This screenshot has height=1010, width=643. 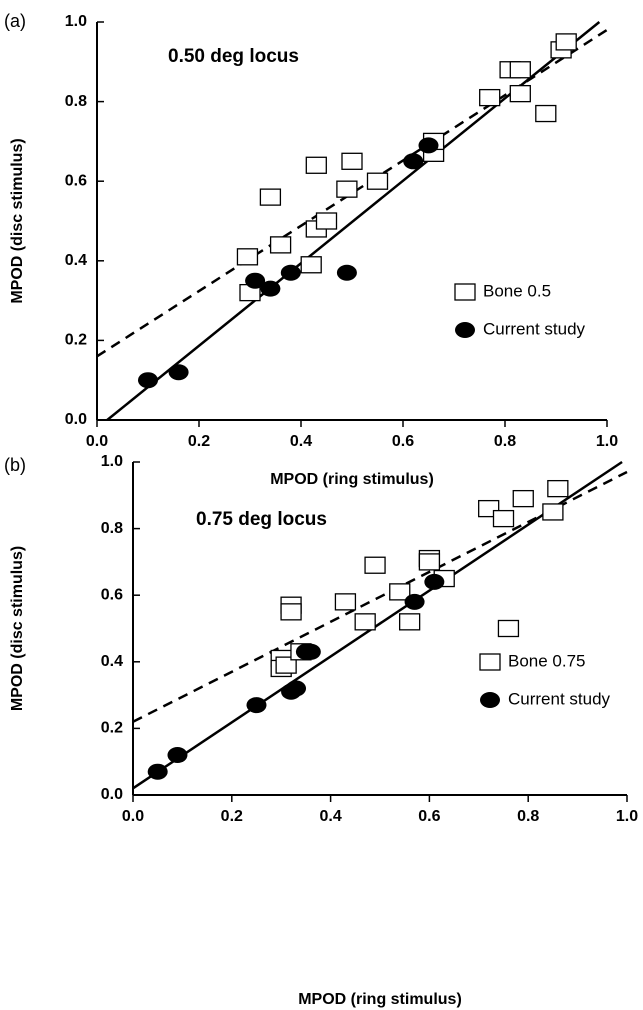 What do you see at coordinates (15, 465) in the screenshot?
I see `panel-label: (b)` at bounding box center [15, 465].